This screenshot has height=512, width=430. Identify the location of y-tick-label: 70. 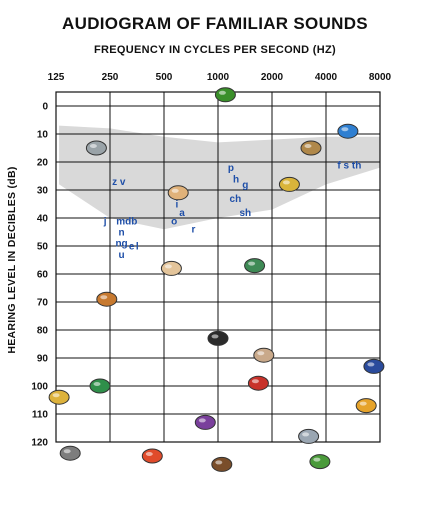
(43, 303).